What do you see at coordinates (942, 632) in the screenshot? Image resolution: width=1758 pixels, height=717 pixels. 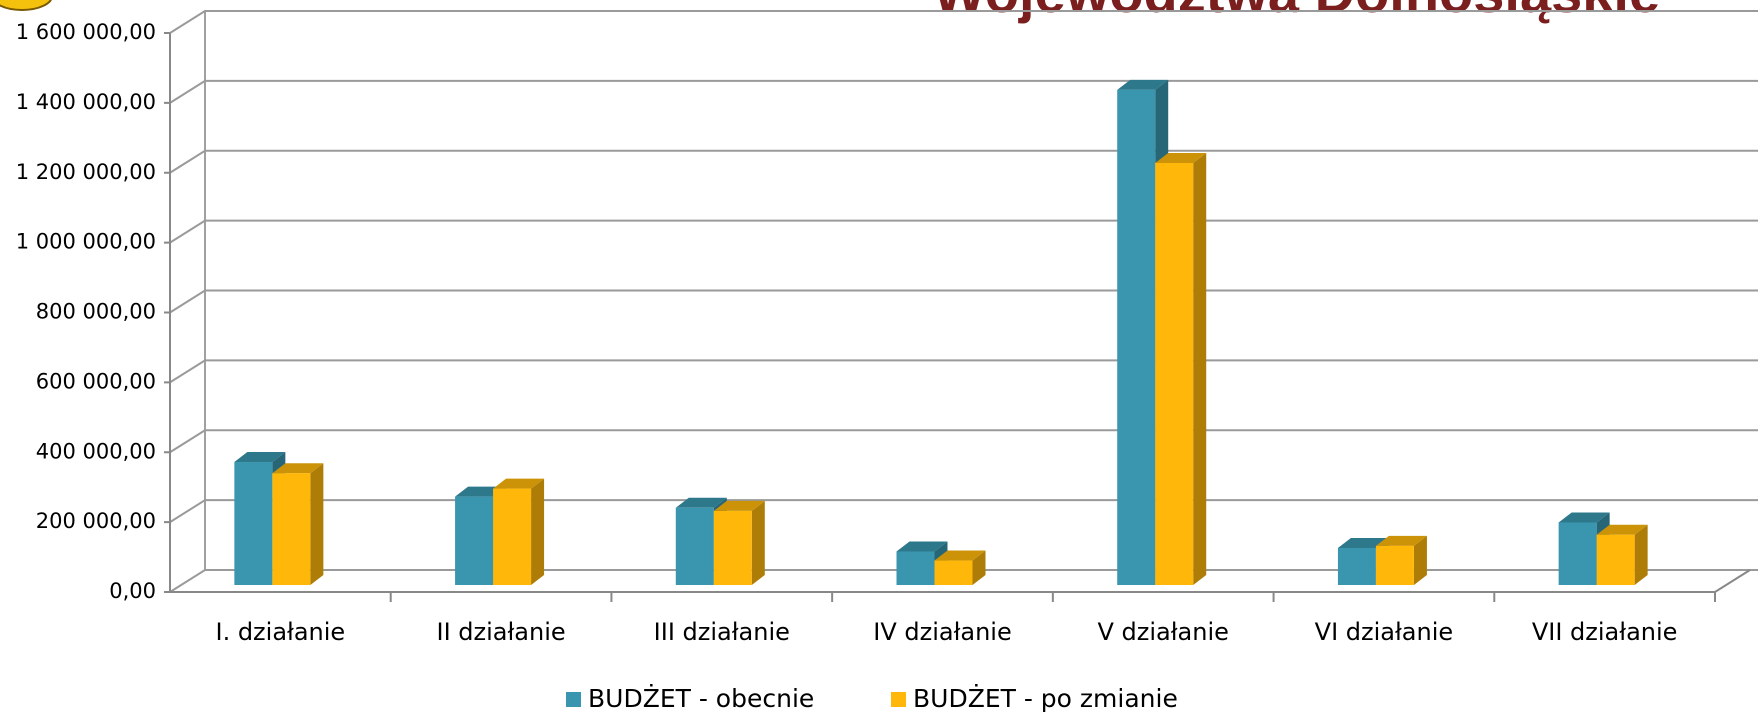 I see `x-tick-label: IV działanie` at bounding box center [942, 632].